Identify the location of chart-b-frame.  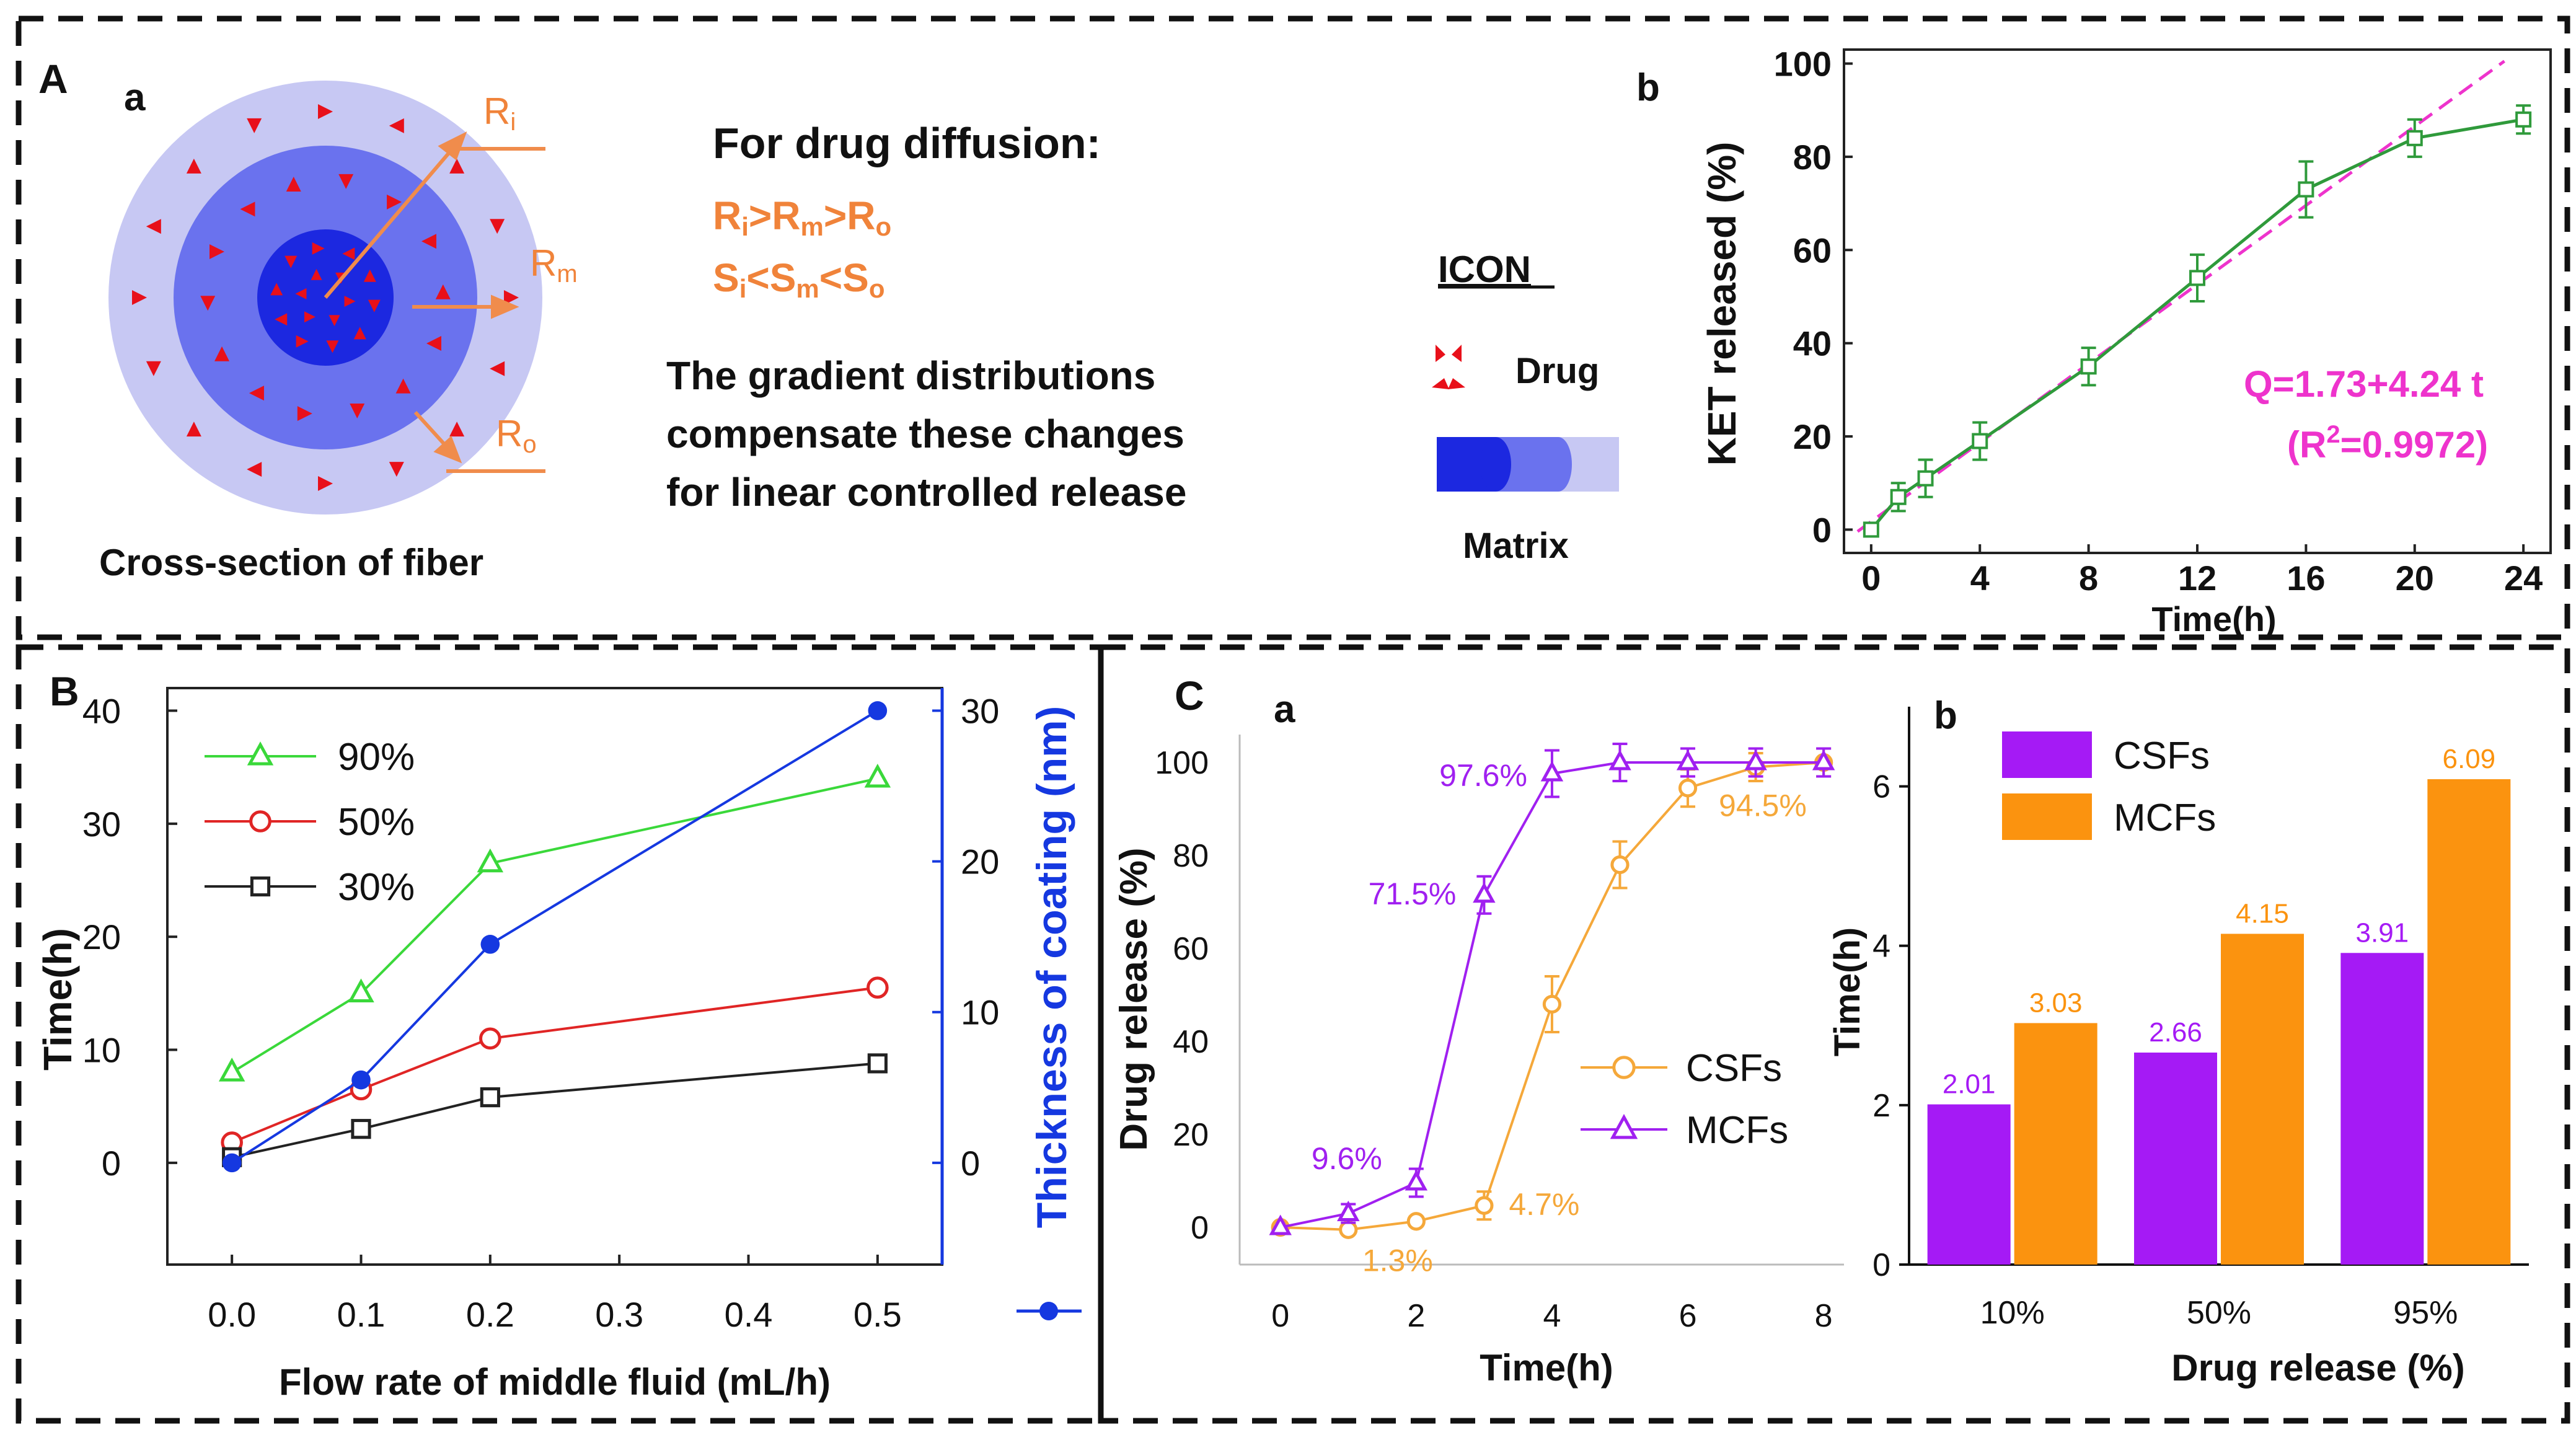
(554, 976).